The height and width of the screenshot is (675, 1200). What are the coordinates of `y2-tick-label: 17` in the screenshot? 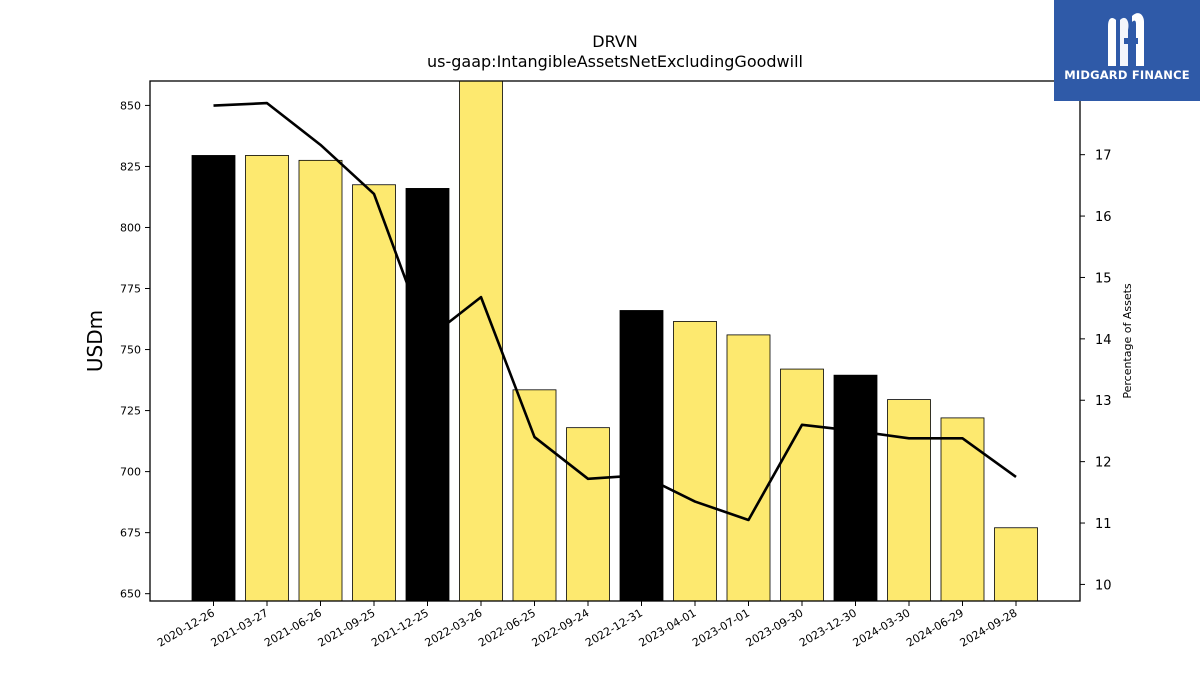 It's located at (1103, 156).